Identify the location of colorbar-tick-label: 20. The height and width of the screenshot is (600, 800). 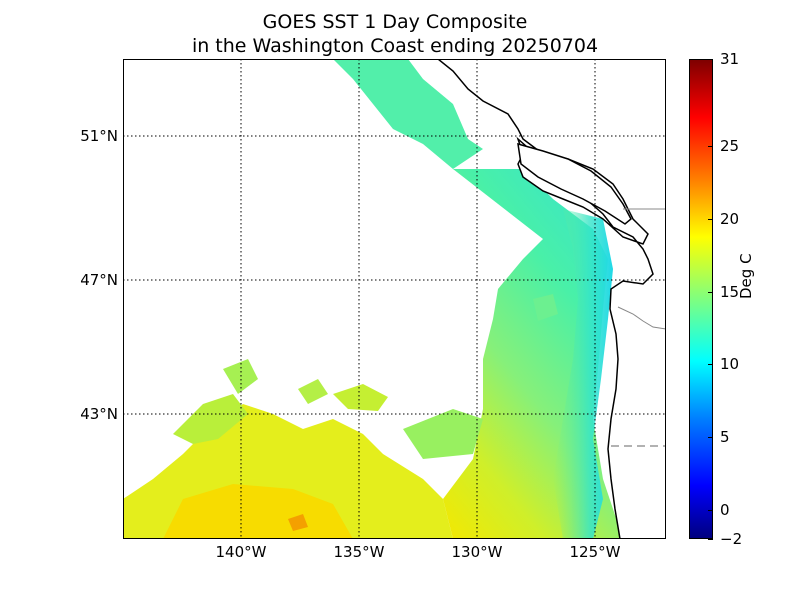
(730, 219).